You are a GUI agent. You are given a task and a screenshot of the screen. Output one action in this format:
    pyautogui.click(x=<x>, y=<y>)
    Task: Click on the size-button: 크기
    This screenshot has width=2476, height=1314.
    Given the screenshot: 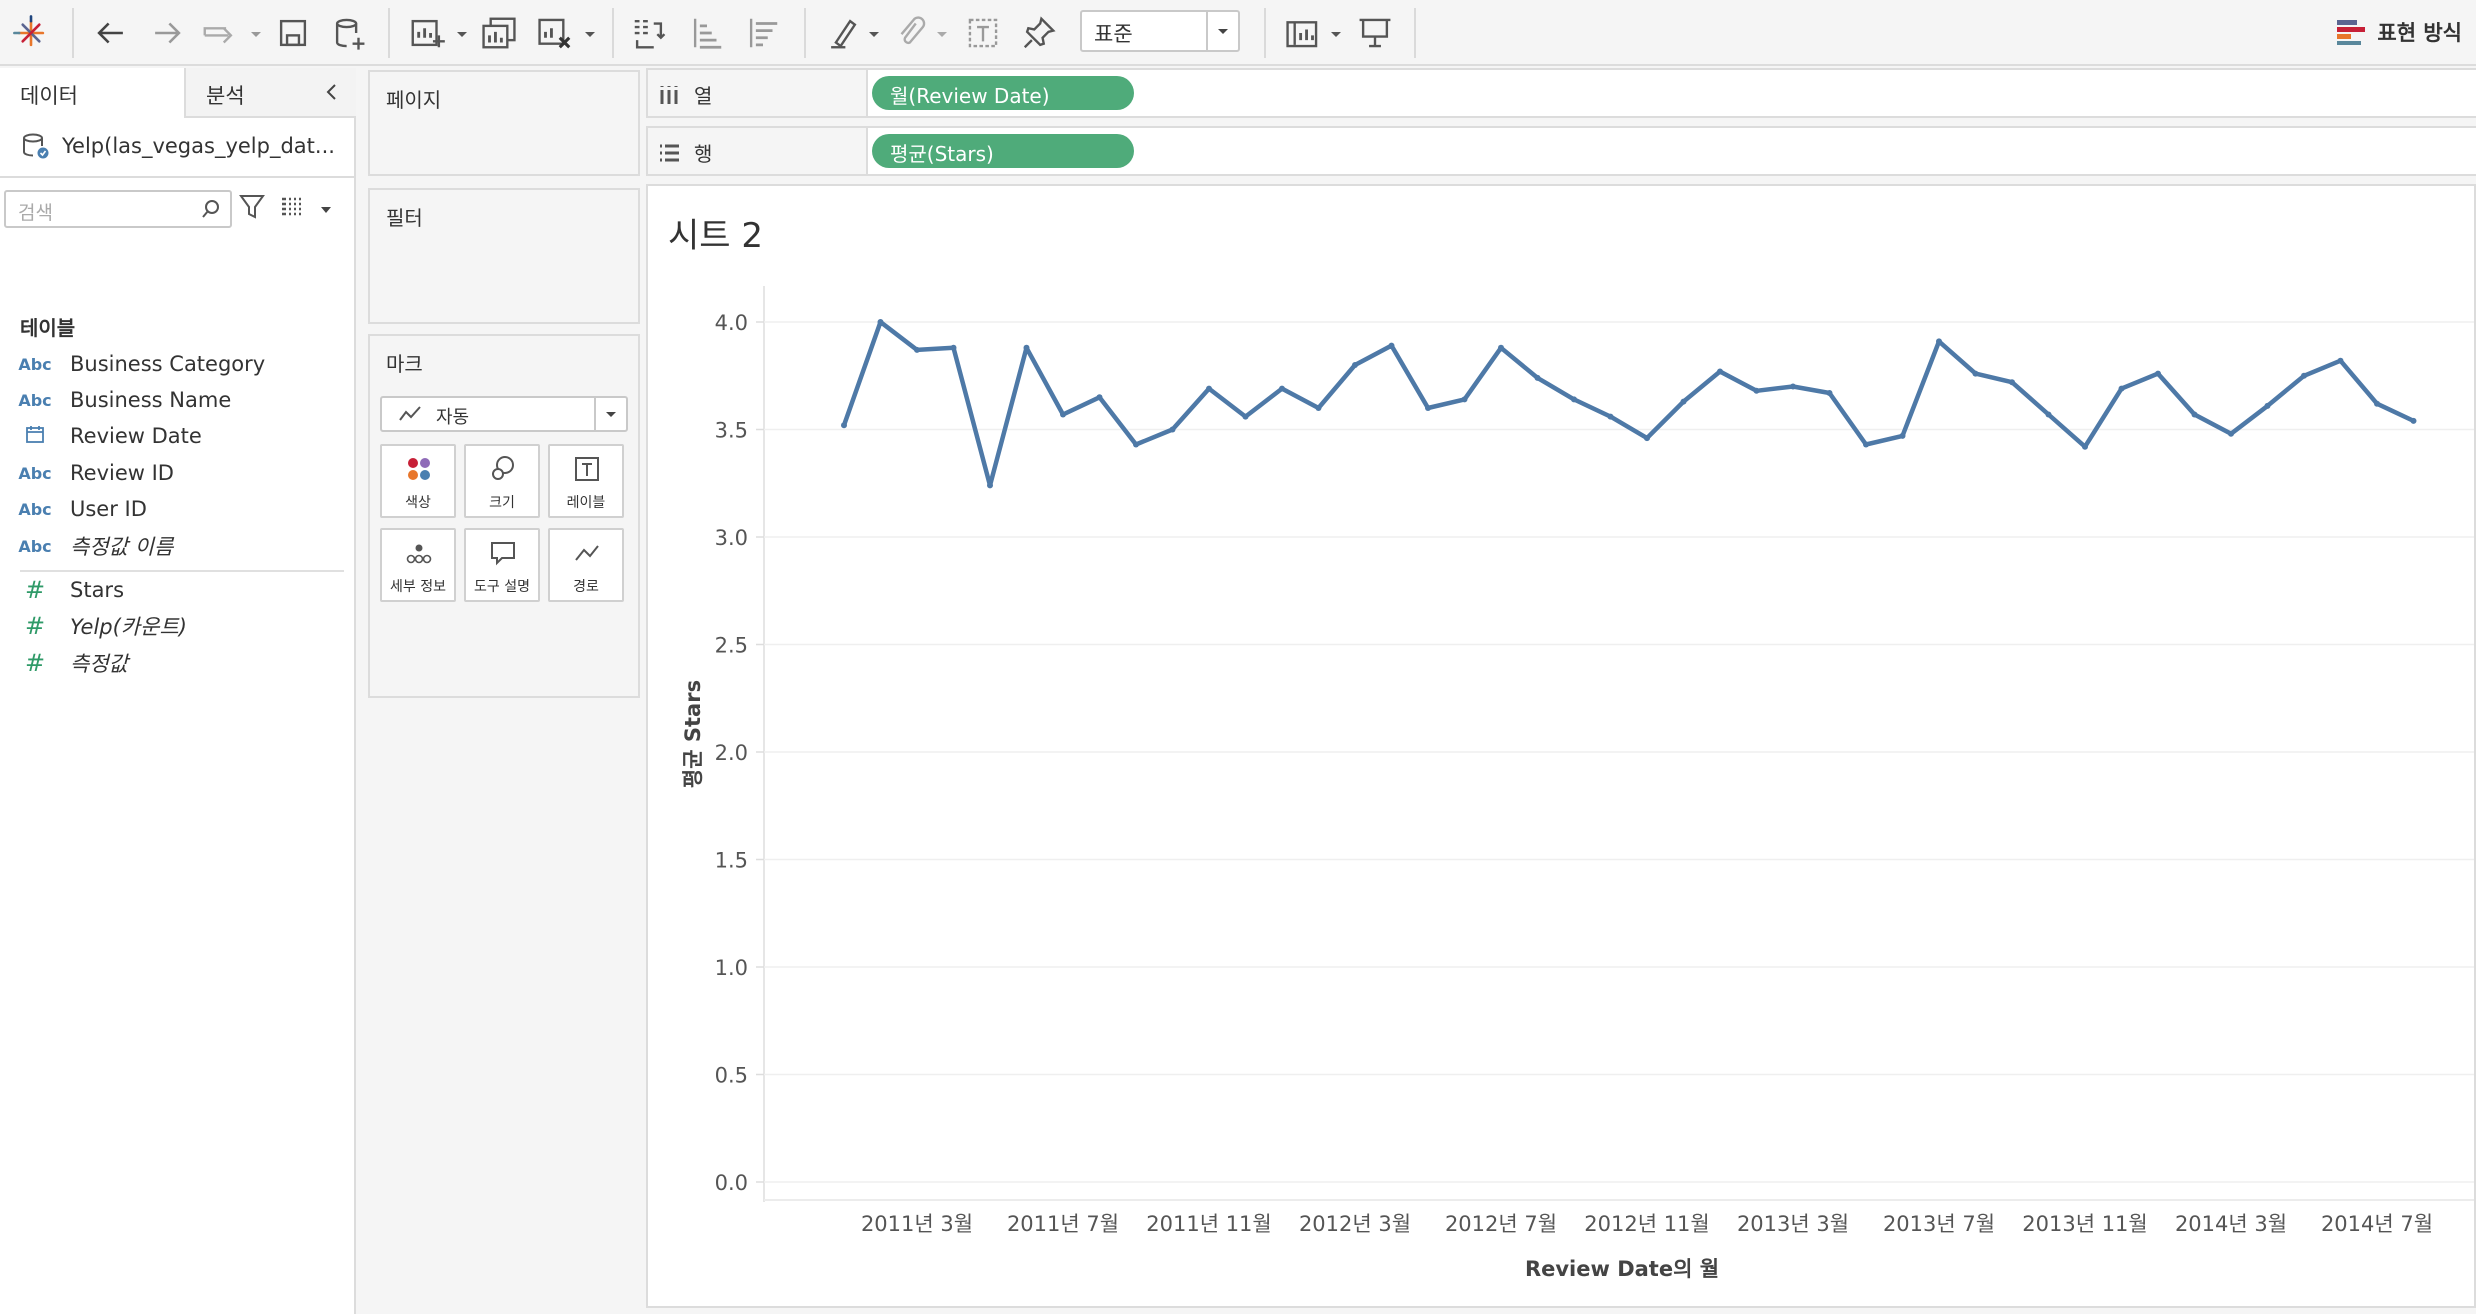 What is the action you would take?
    pyautogui.click(x=502, y=481)
    